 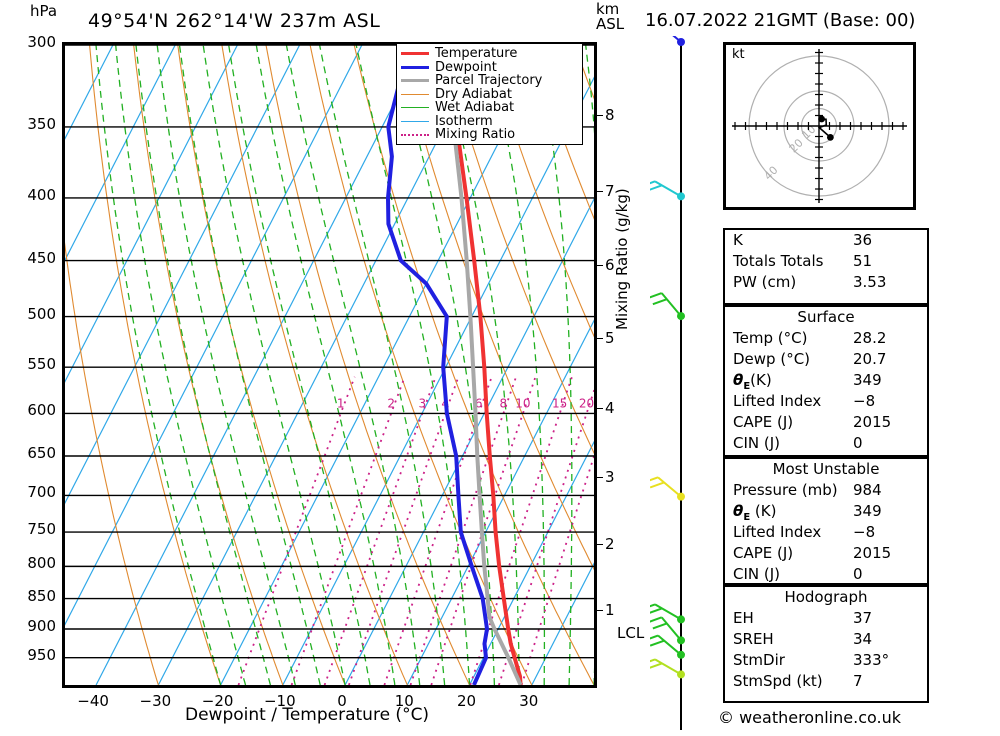 What do you see at coordinates (826, 338) in the screenshot?
I see `surface-row: Temp (°C) 28.2` at bounding box center [826, 338].